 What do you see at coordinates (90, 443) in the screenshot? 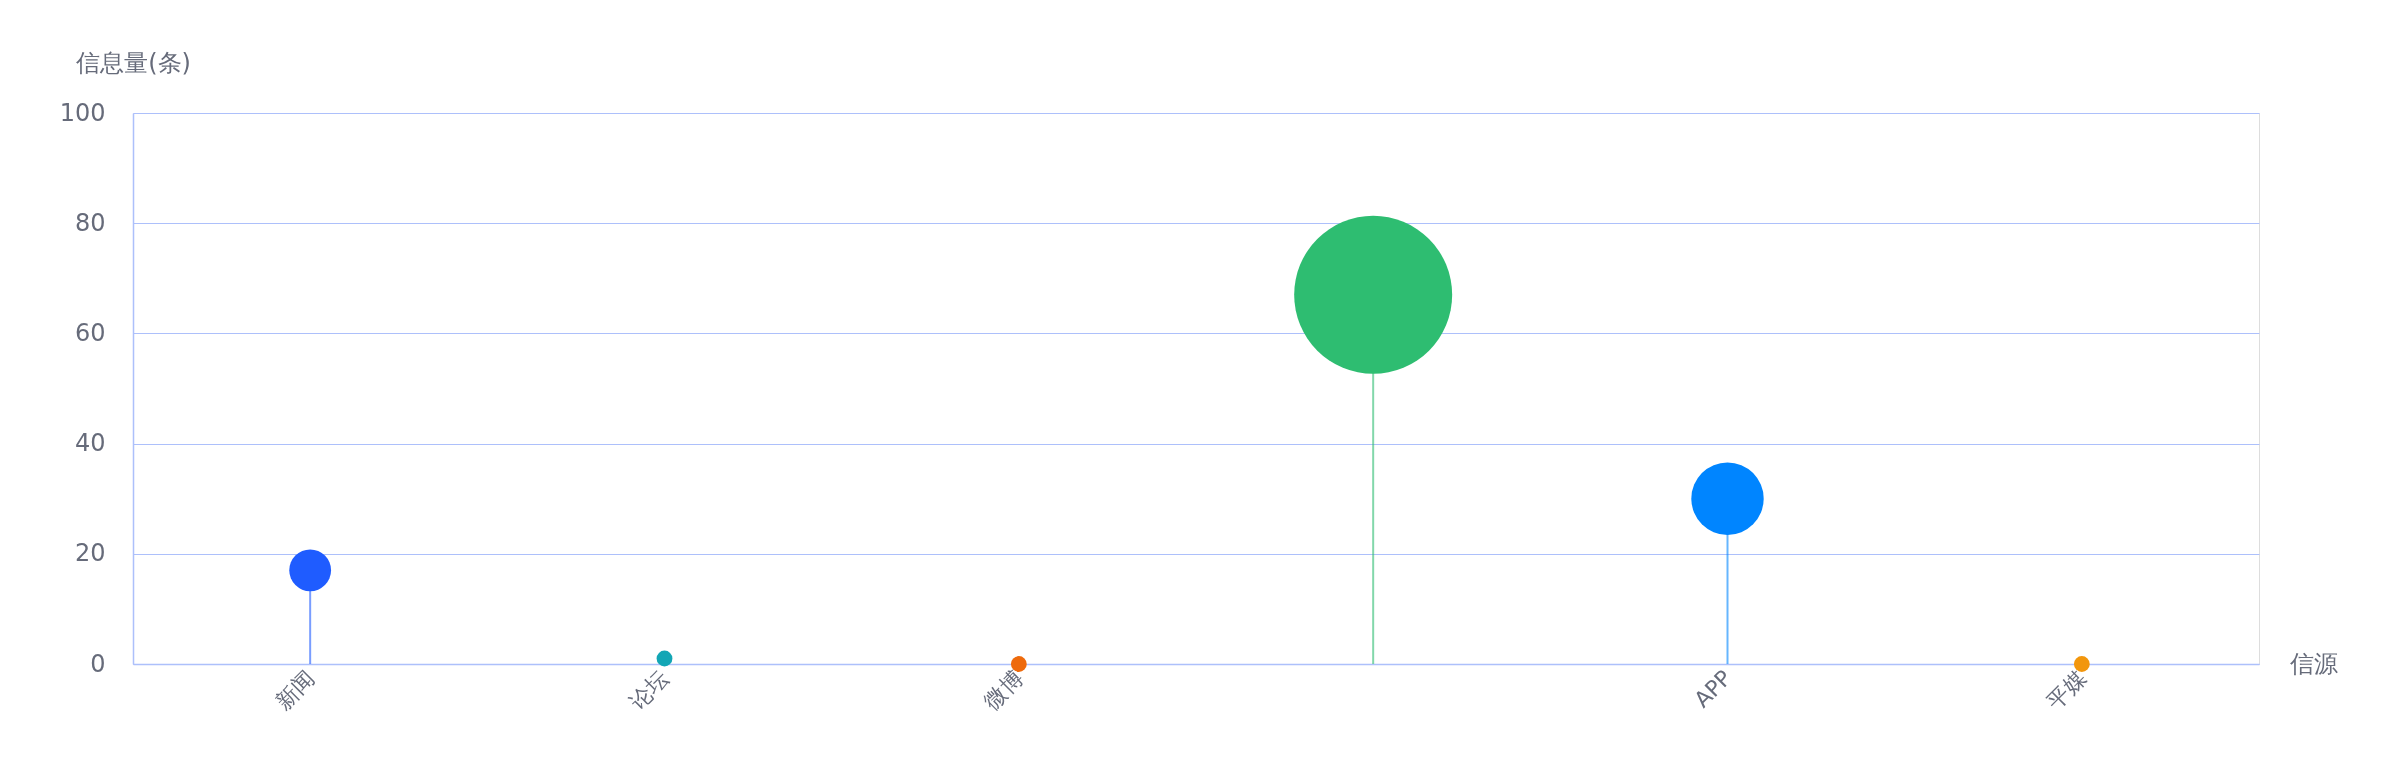
I see `y-tick-label: 40` at bounding box center [90, 443].